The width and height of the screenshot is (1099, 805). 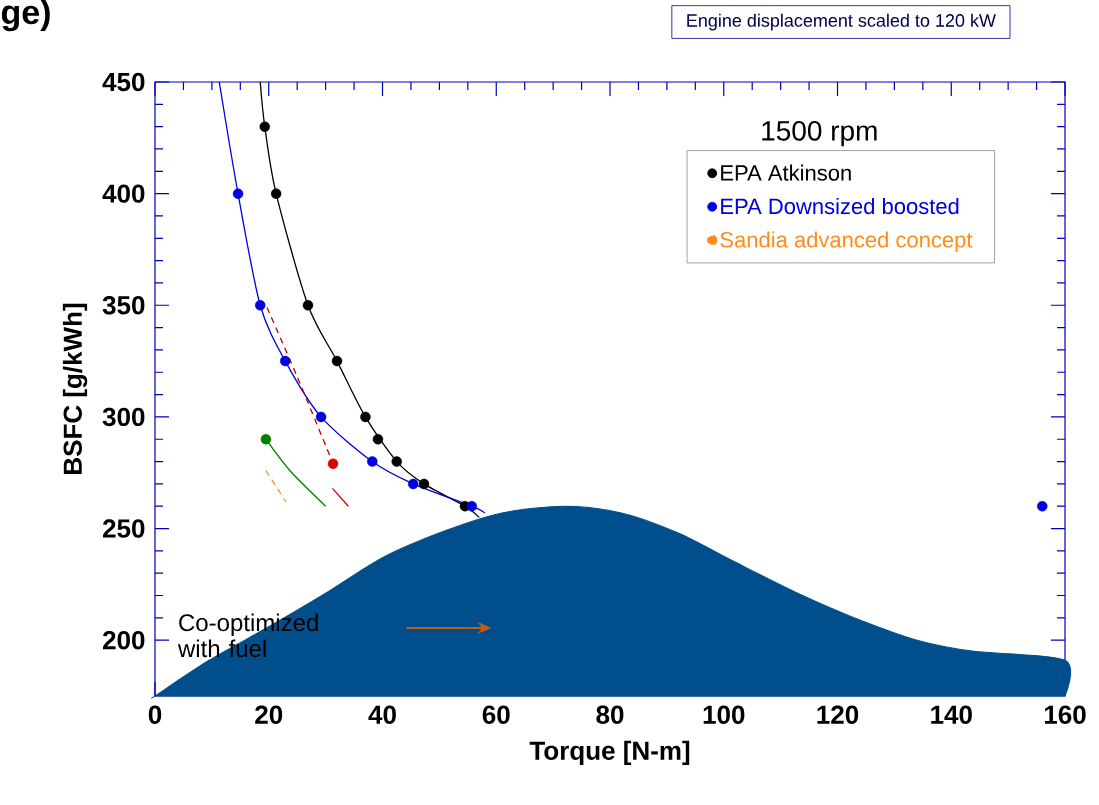 What do you see at coordinates (25, 16) in the screenshot?
I see `text: ge)` at bounding box center [25, 16].